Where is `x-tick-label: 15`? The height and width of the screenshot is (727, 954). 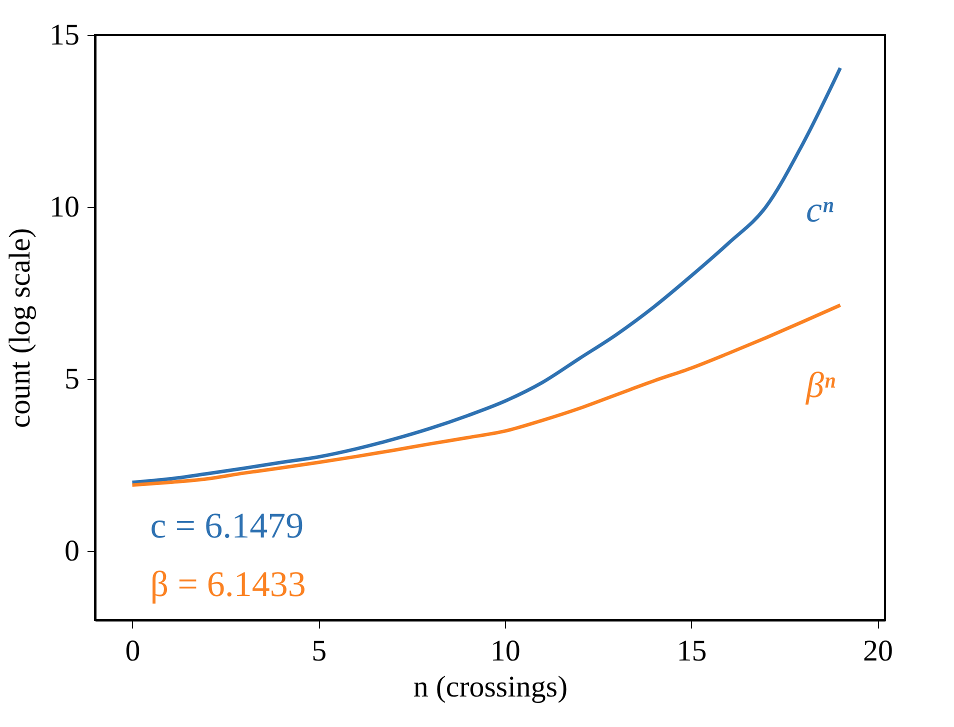
x-tick-label: 15 is located at coordinates (691, 651).